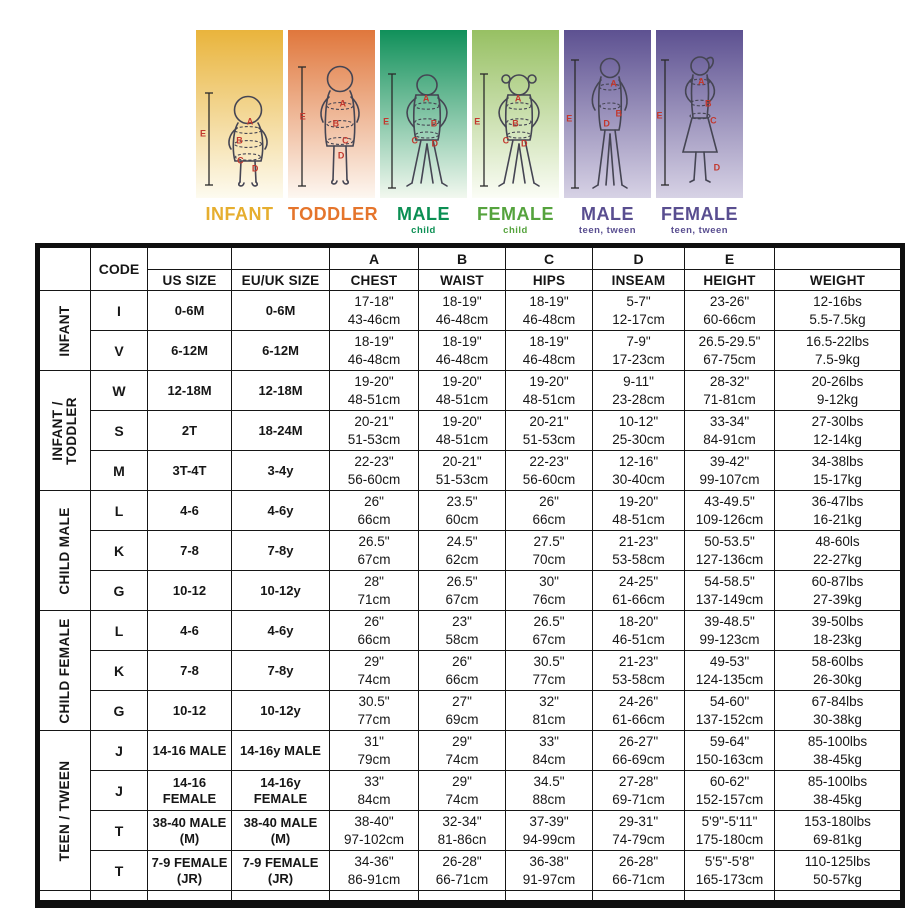 The height and width of the screenshot is (908, 912). What do you see at coordinates (189, 830) in the screenshot?
I see `cell-us-size: 38-40 MALE (M)` at bounding box center [189, 830].